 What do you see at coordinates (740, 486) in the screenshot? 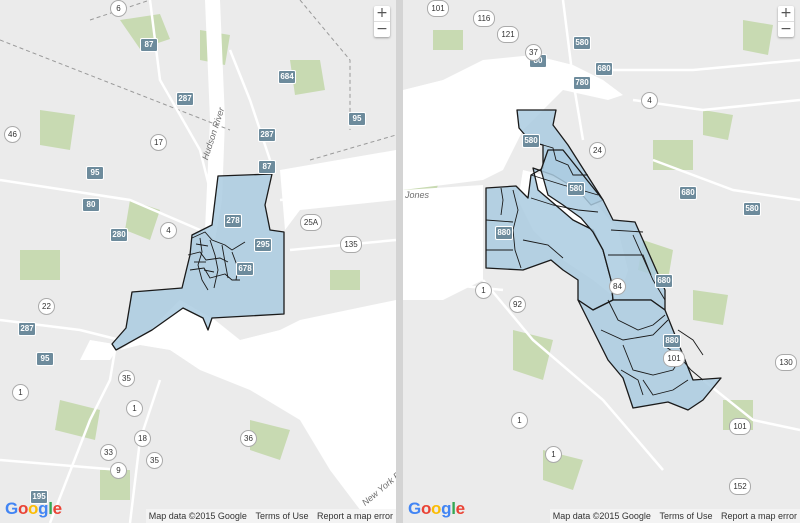
I see `route-marker: 152` at bounding box center [740, 486].